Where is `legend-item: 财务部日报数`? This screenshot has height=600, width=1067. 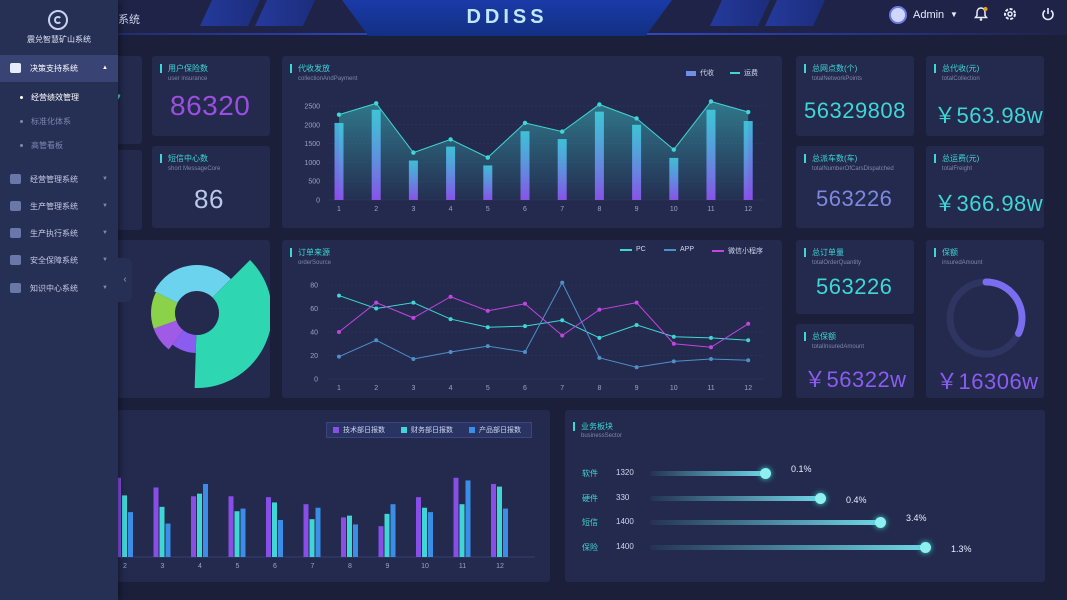
legend-item: 财务部日报数 is located at coordinates (427, 430).